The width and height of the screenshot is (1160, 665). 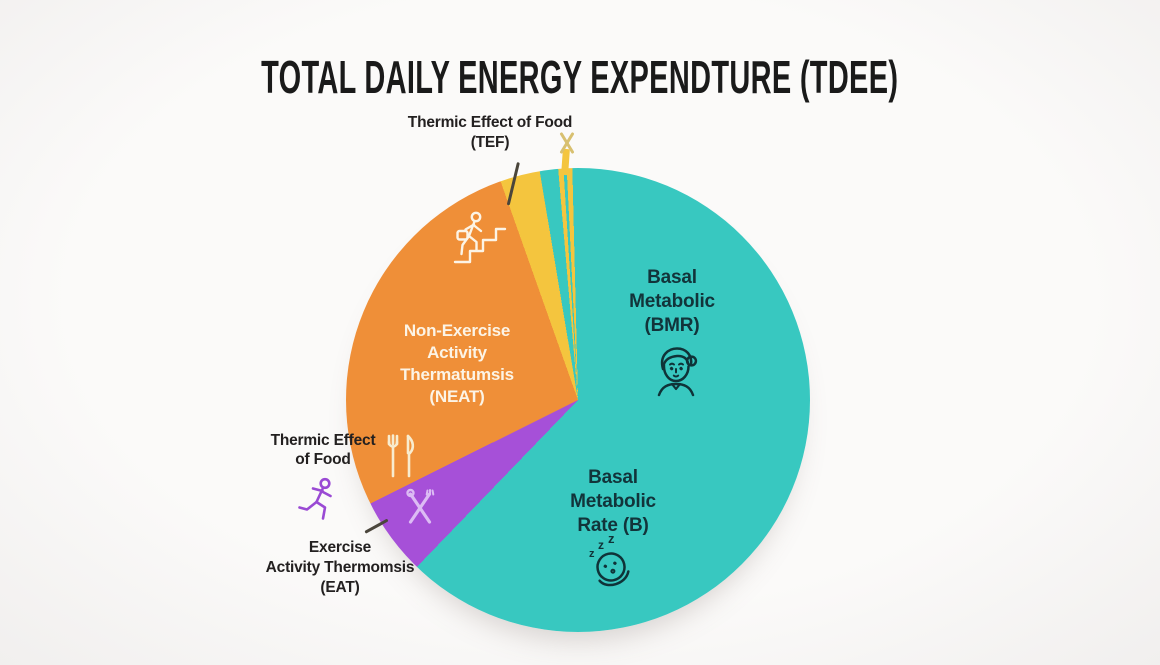 I want to click on label-bmr-rate-line2: Metabolic, so click(x=613, y=501).